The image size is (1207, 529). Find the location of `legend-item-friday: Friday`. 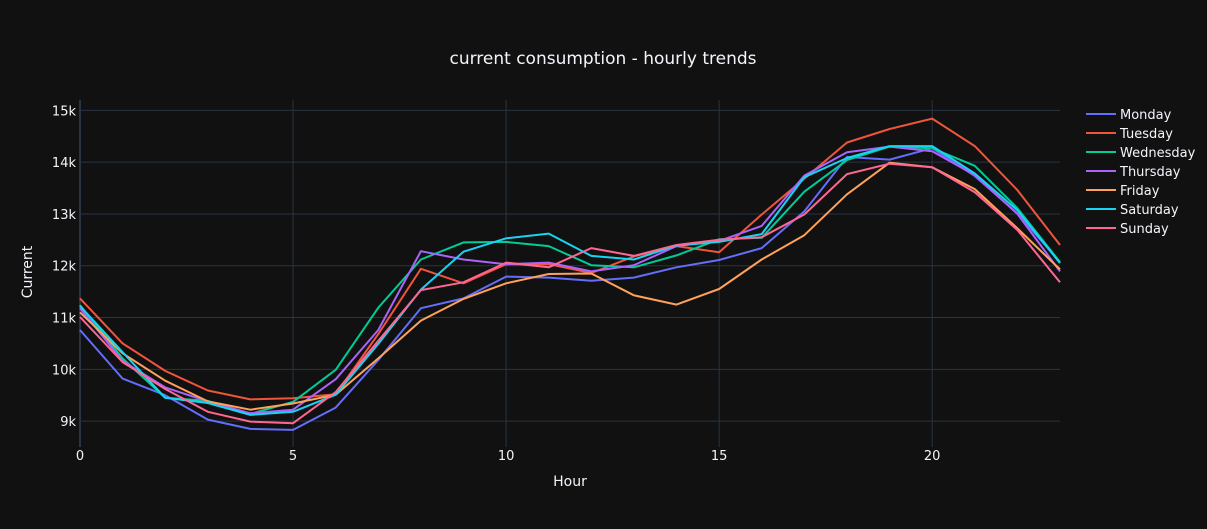

legend-item-friday: Friday is located at coordinates (1123, 191).